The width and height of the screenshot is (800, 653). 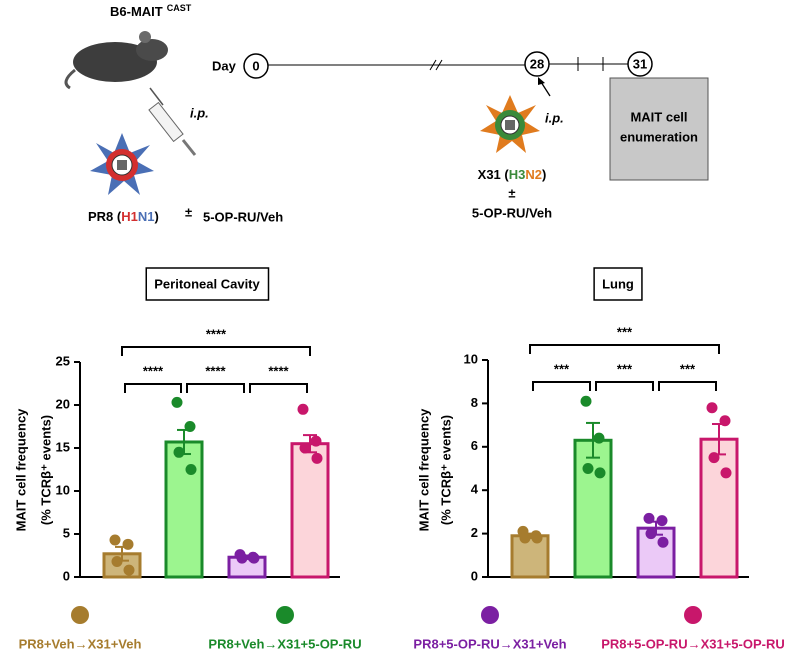 What do you see at coordinates (188, 211) in the screenshot?
I see `pm: ±` at bounding box center [188, 211].